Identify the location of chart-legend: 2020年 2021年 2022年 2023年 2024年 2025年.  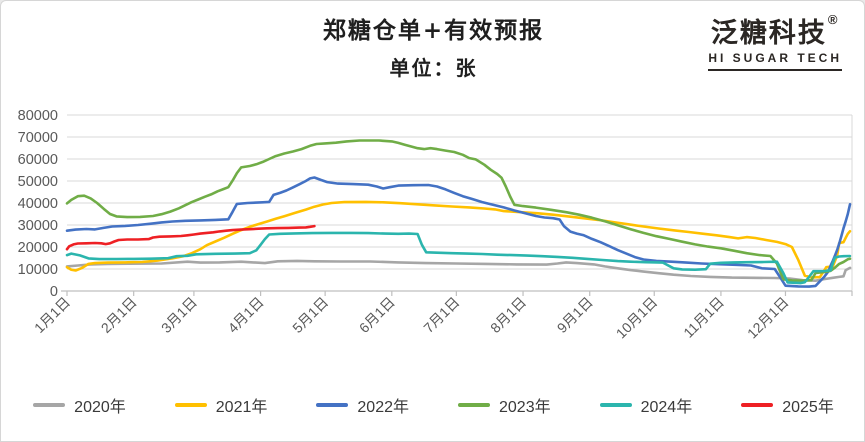
(432, 405).